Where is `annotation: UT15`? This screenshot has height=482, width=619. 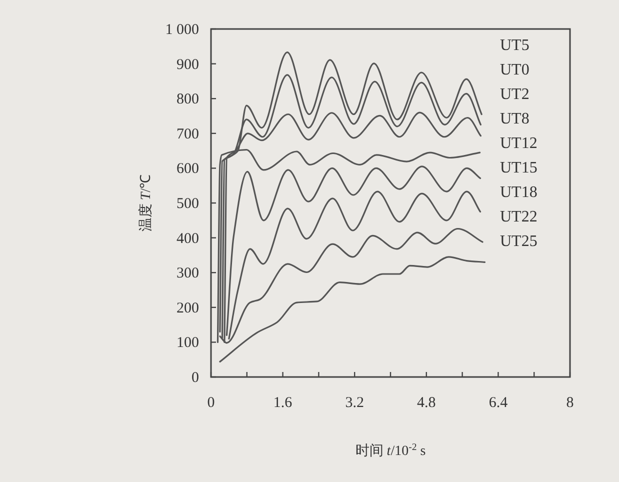
annotation: UT15 is located at coordinates (519, 168).